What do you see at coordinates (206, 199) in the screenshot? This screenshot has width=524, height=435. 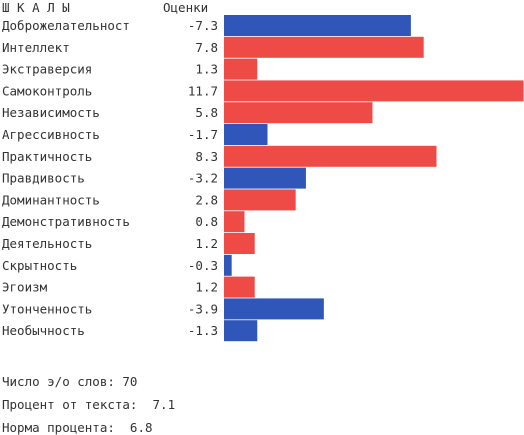 I see `score-label: 2.8` at bounding box center [206, 199].